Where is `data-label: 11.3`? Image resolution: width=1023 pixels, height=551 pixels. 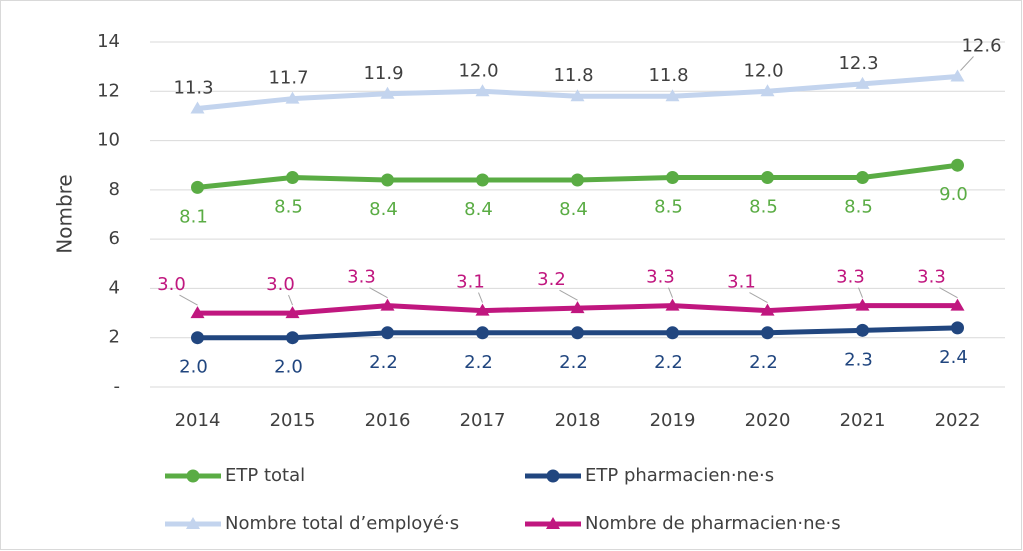
data-label: 11.3 is located at coordinates (193, 88).